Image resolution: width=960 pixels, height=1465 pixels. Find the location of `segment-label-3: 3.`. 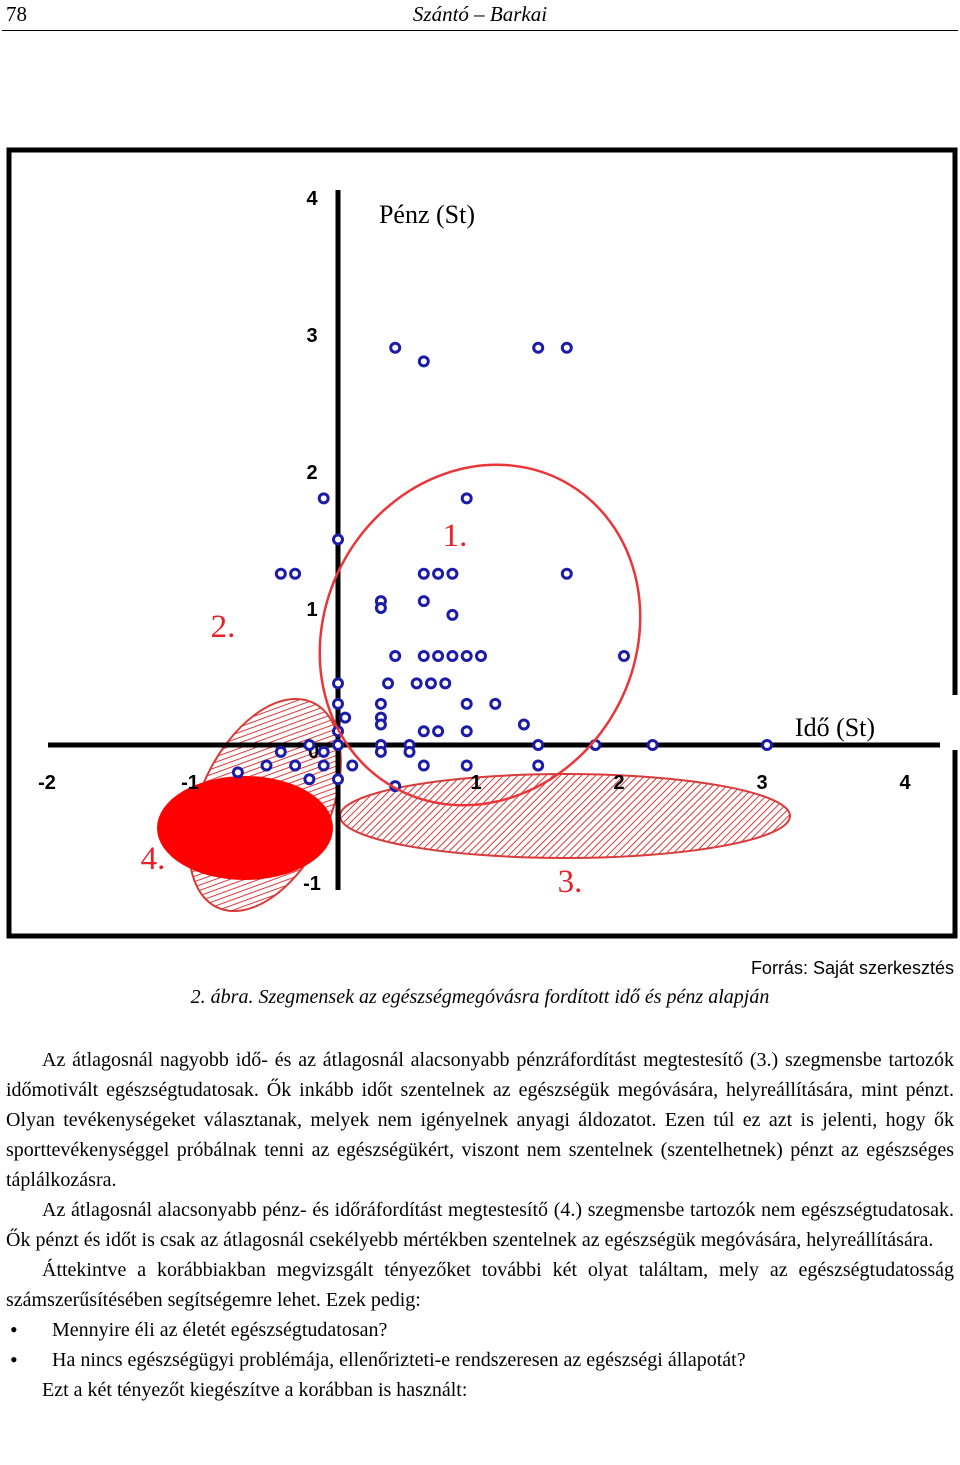

segment-label-3: 3. is located at coordinates (570, 882).